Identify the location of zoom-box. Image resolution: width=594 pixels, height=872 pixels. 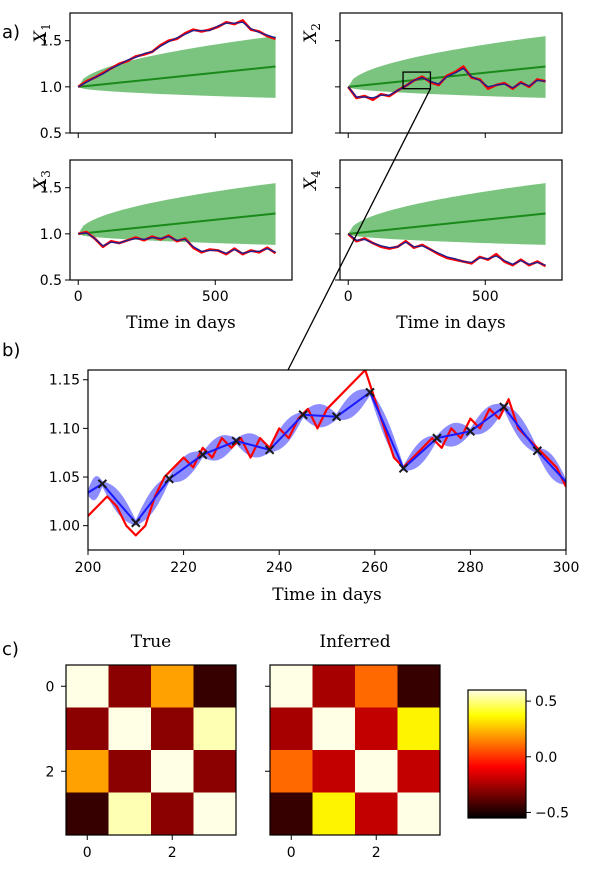
(417, 80).